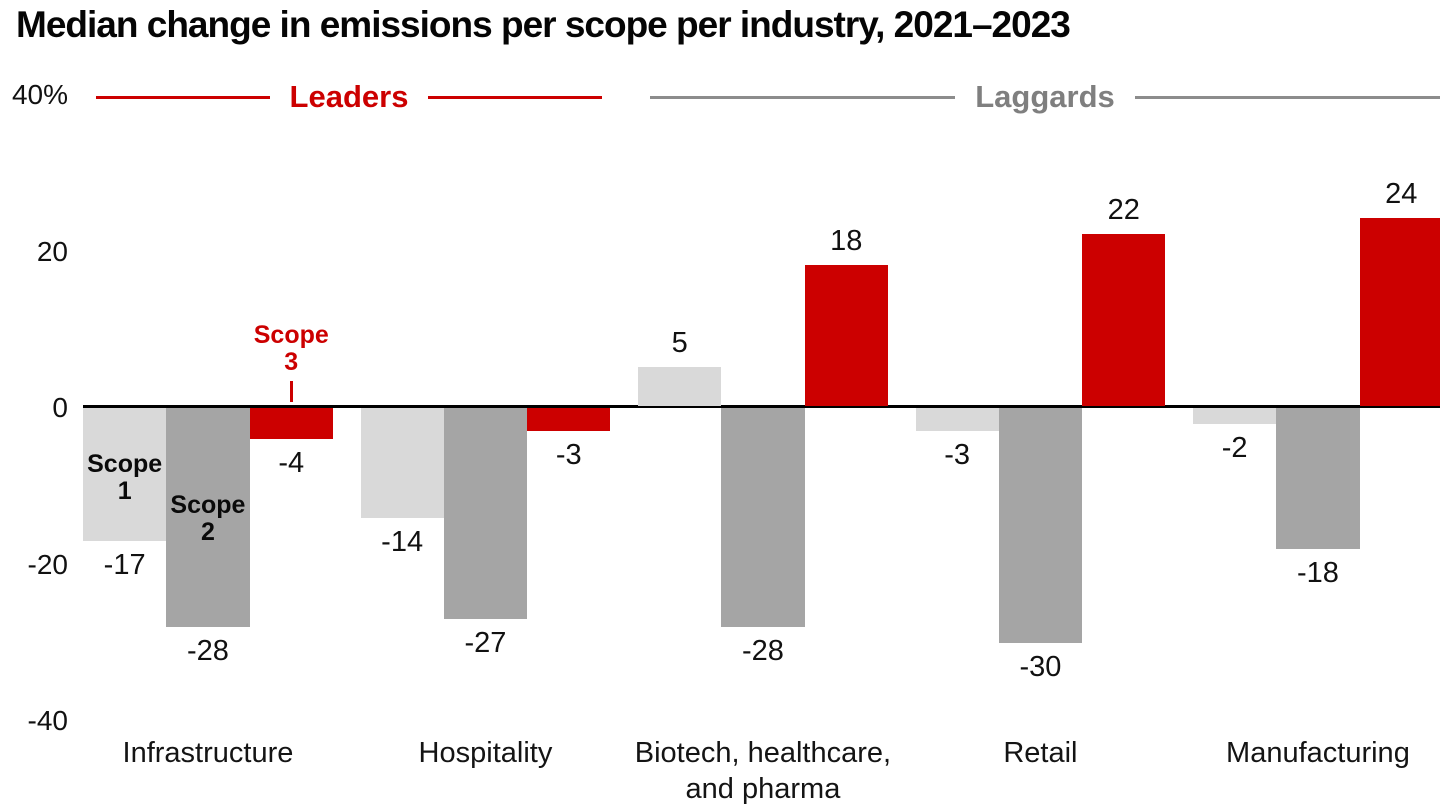 This screenshot has height=810, width=1440. I want to click on scope-2-annotation: Scope 2, so click(208, 518).